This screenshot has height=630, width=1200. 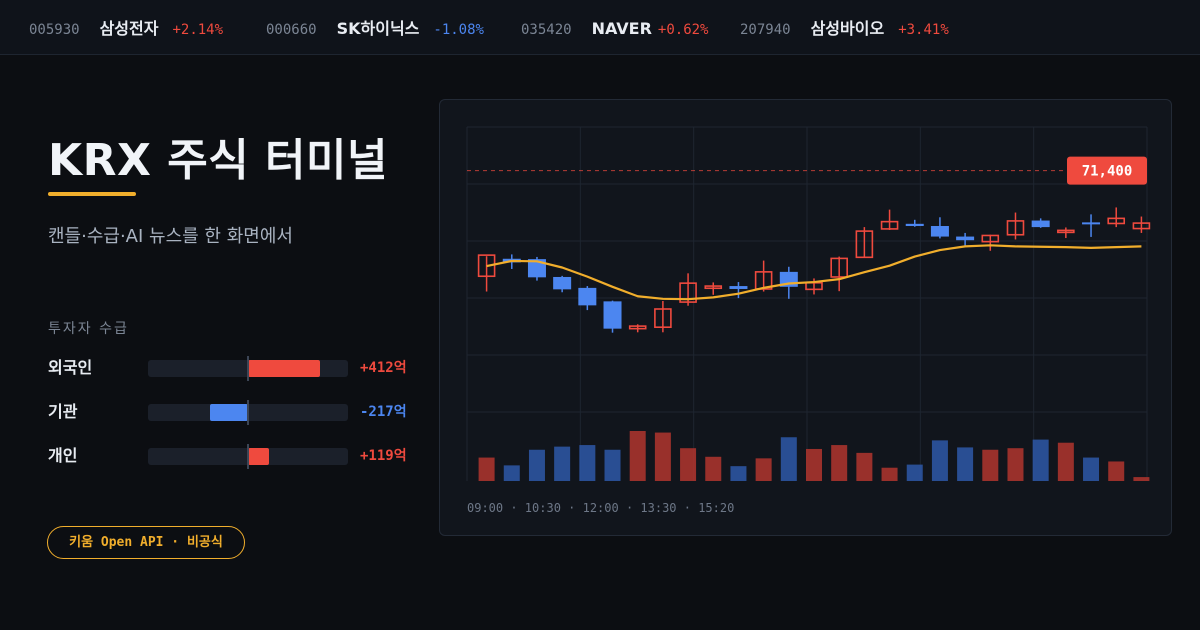 I want to click on api-badge: 키움 Open API · 비공식, so click(x=146, y=542).